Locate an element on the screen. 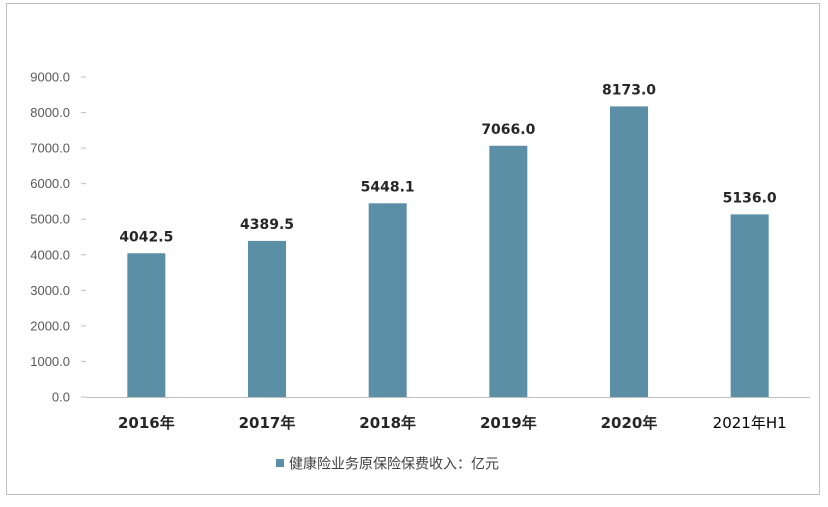 This screenshot has height=507, width=828. data-label: 4389.5 is located at coordinates (267, 225).